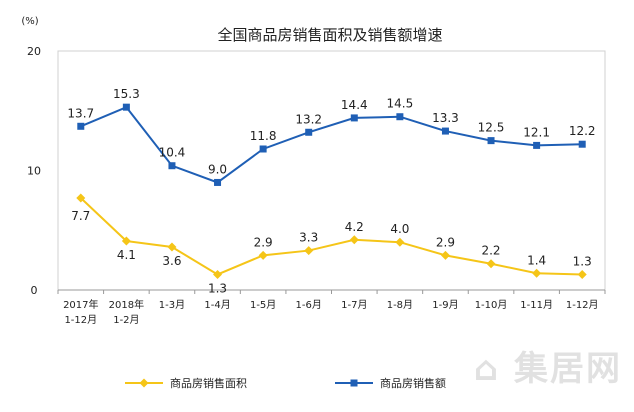  I want to click on data-label: 13.2, so click(308, 119).